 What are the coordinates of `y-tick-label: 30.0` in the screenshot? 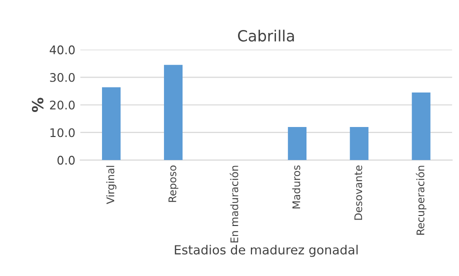 It's located at (62, 77).